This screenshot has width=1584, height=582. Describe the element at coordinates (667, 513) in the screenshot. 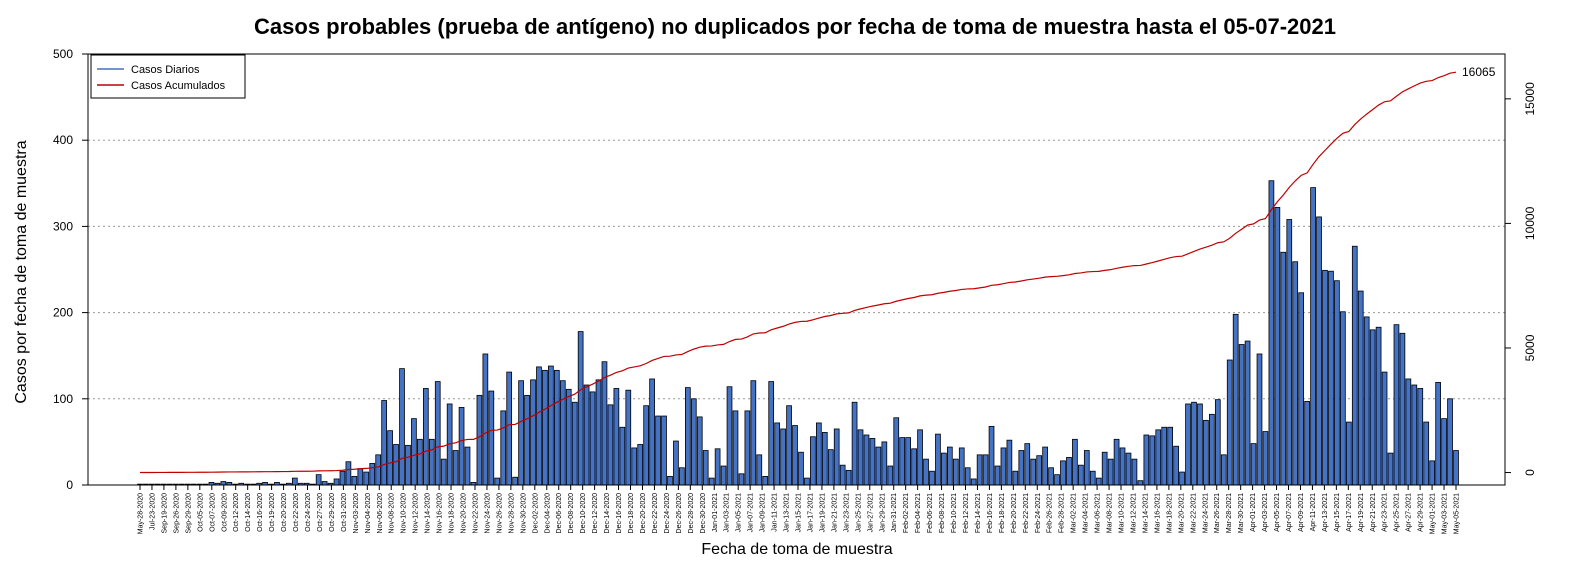

I see `x-tick-label: Dec-24-2020` at that location.